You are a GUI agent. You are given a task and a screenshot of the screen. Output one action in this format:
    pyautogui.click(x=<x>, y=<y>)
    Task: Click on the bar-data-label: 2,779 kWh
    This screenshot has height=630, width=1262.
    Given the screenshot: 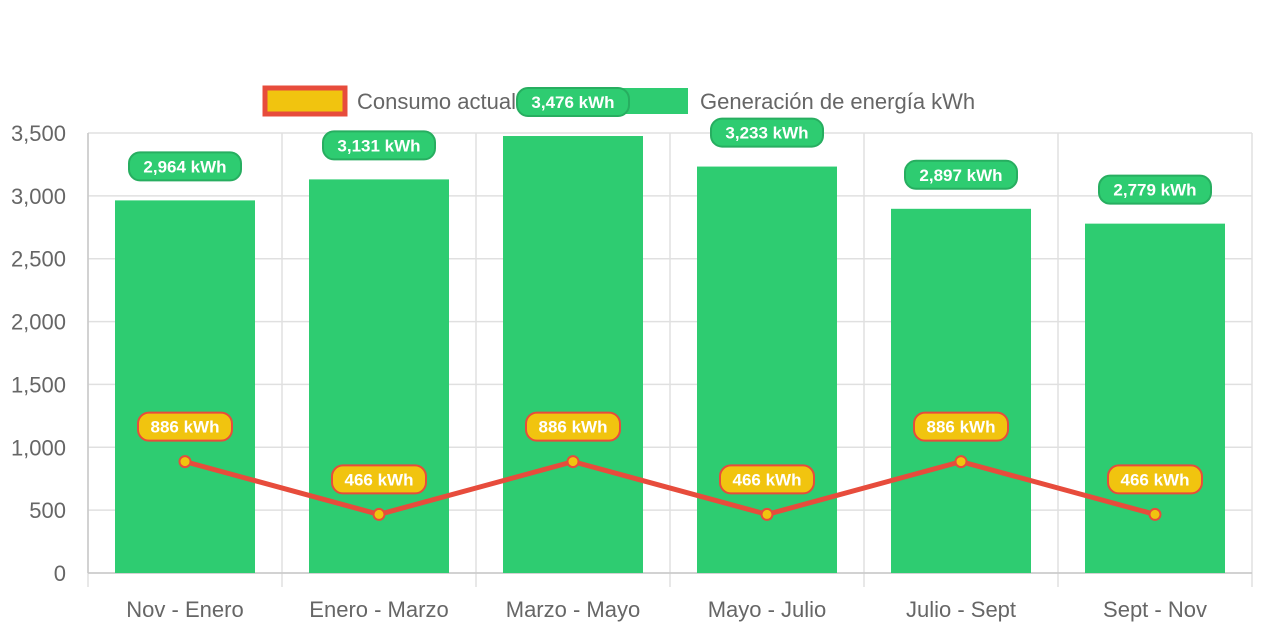 What is the action you would take?
    pyautogui.click(x=1155, y=189)
    